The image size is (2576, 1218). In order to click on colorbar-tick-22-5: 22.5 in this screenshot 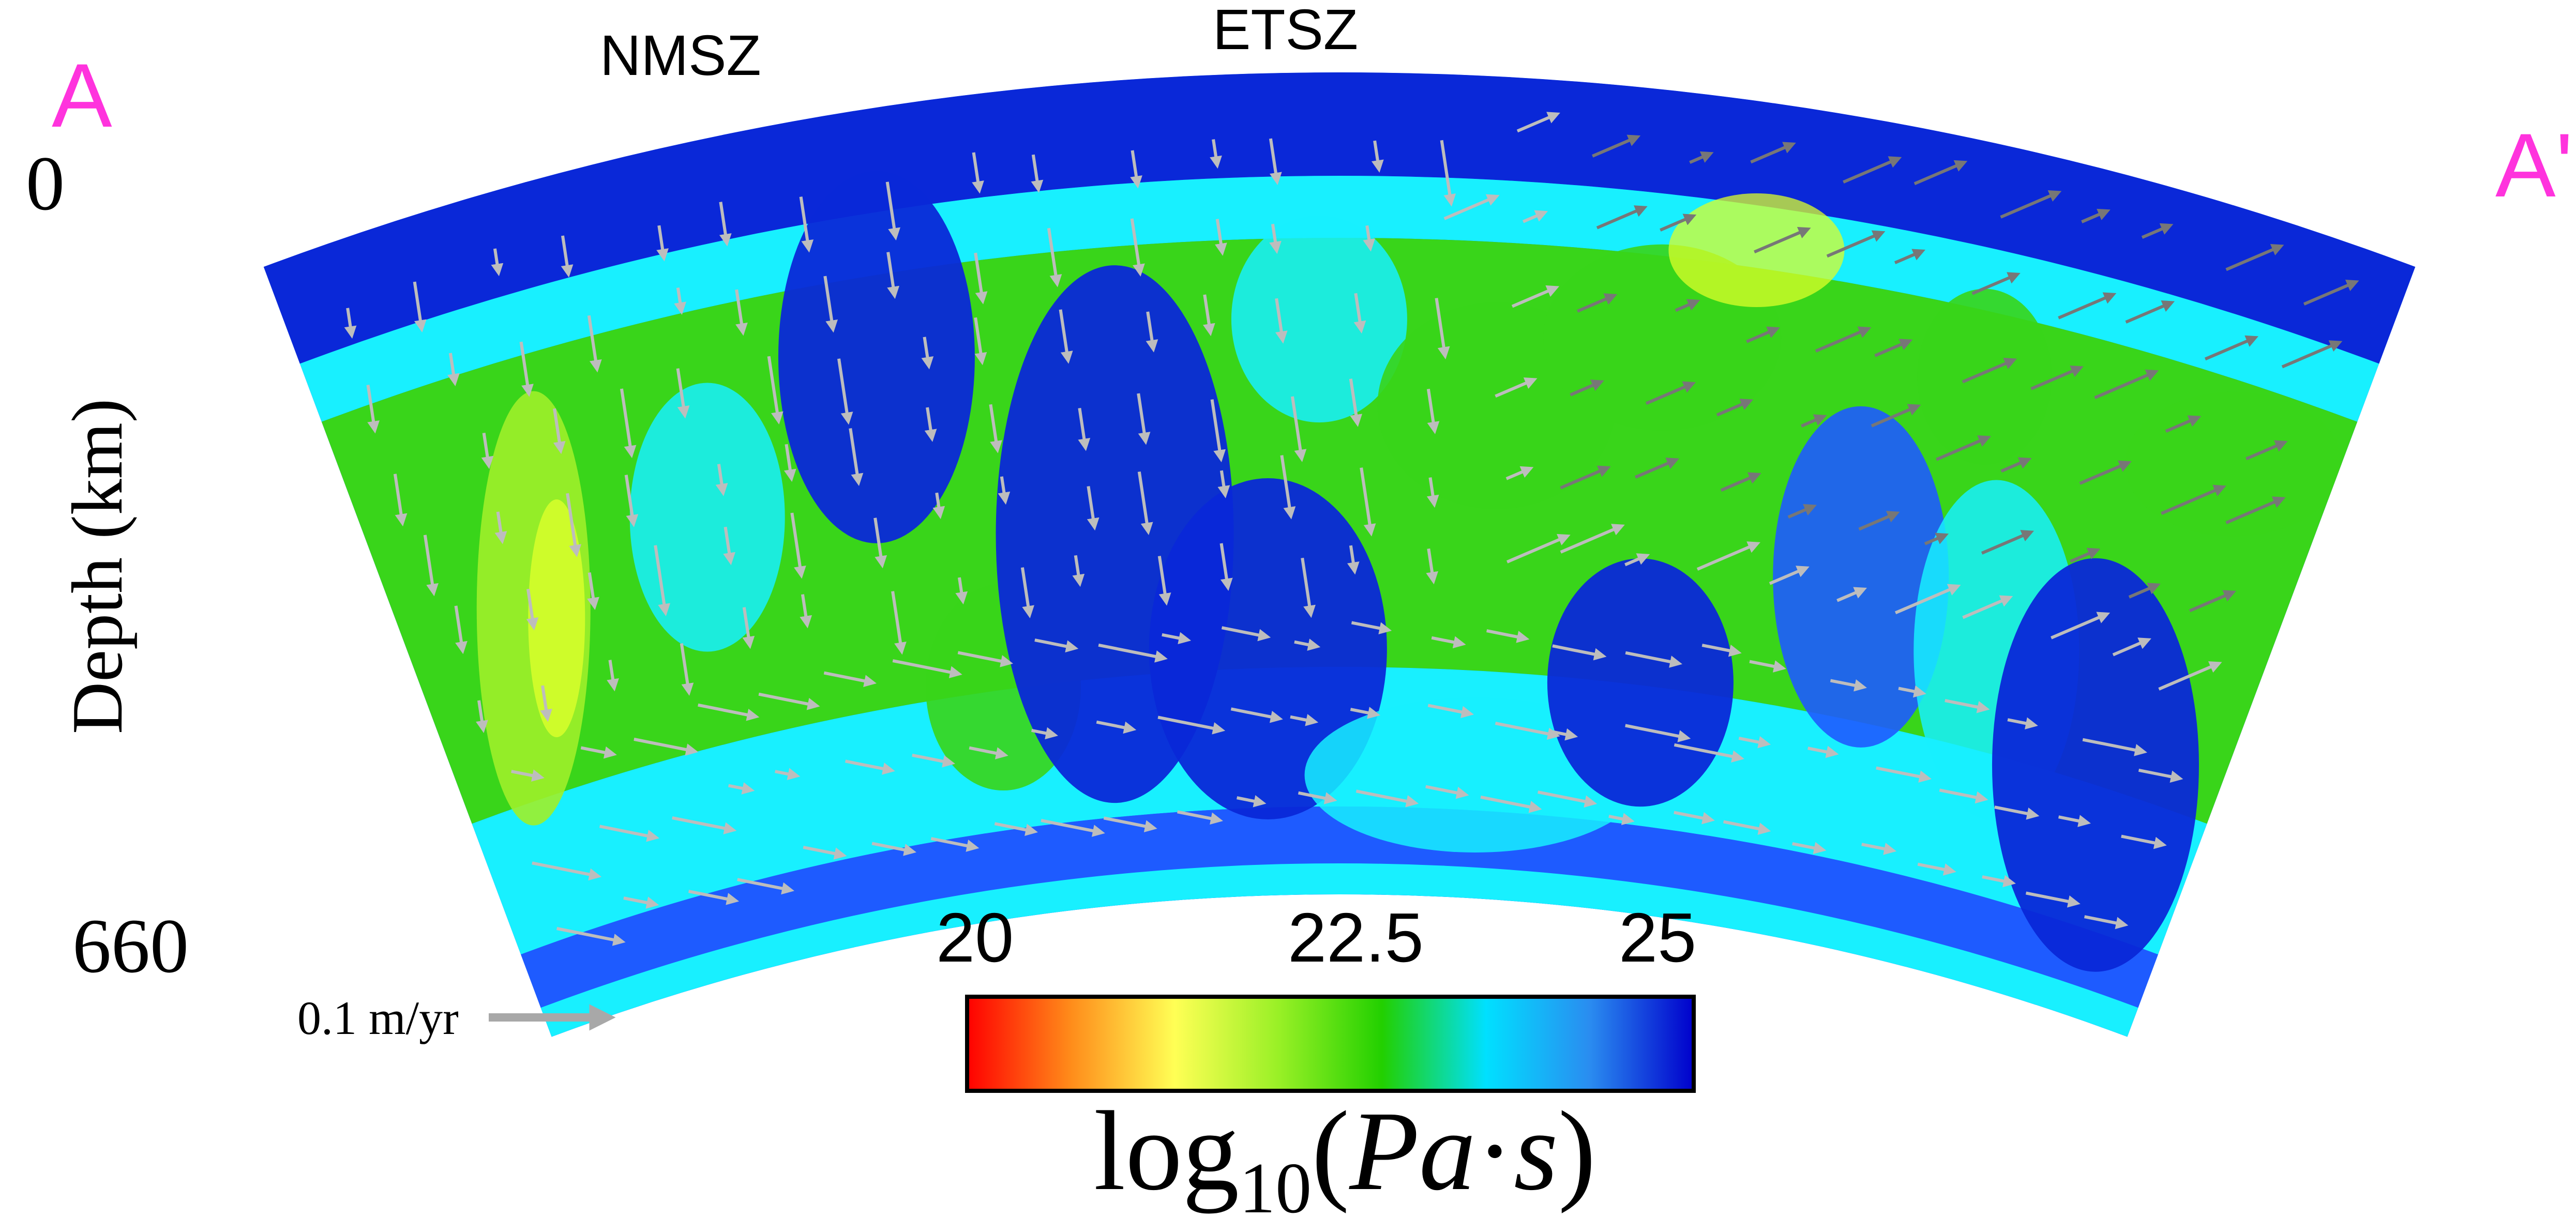, I will do `click(1356, 938)`.